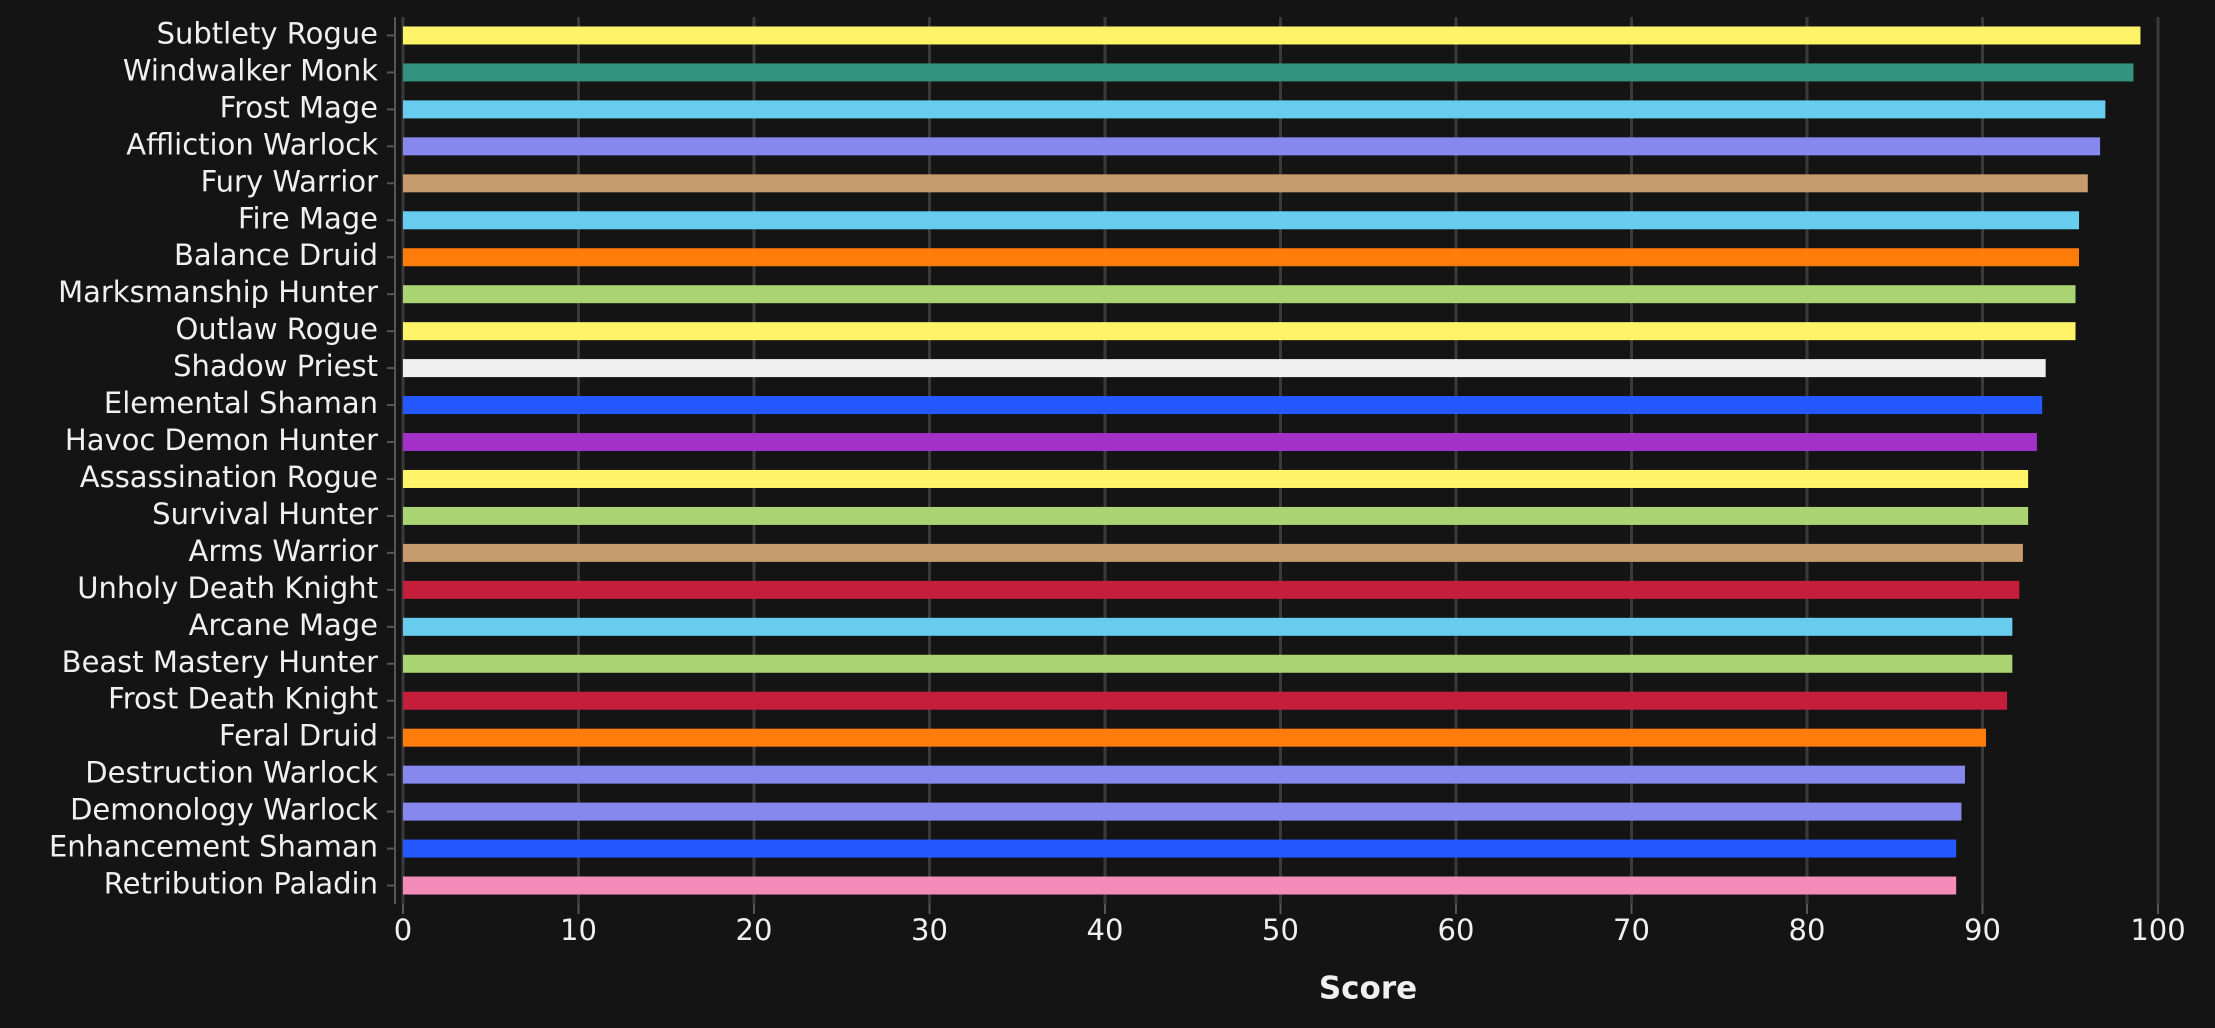  What do you see at coordinates (229, 477) in the screenshot?
I see `y-tick-label: Assassination Rogue` at bounding box center [229, 477].